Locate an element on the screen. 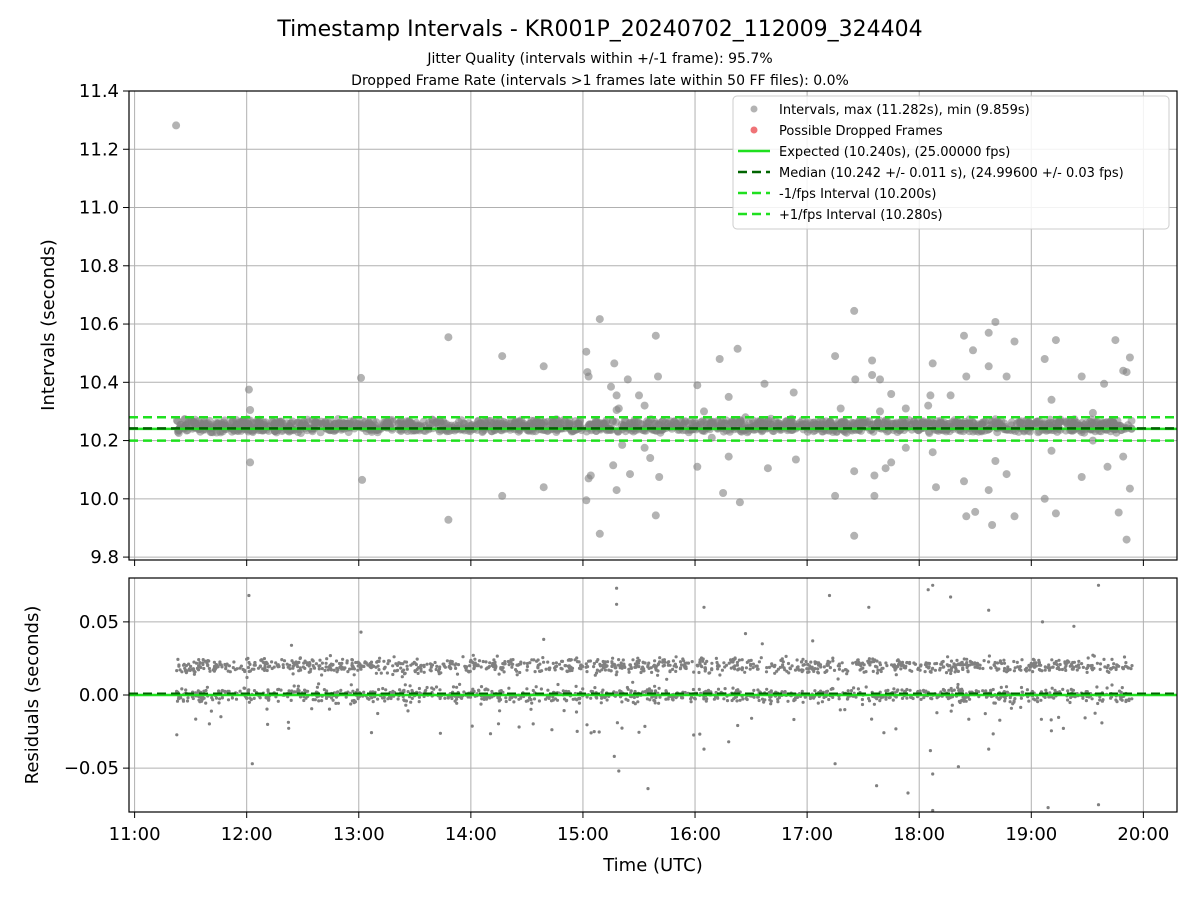 Image resolution: width=1200 pixels, height=900 pixels. x-tick-label: 12:00 is located at coordinates (247, 834).